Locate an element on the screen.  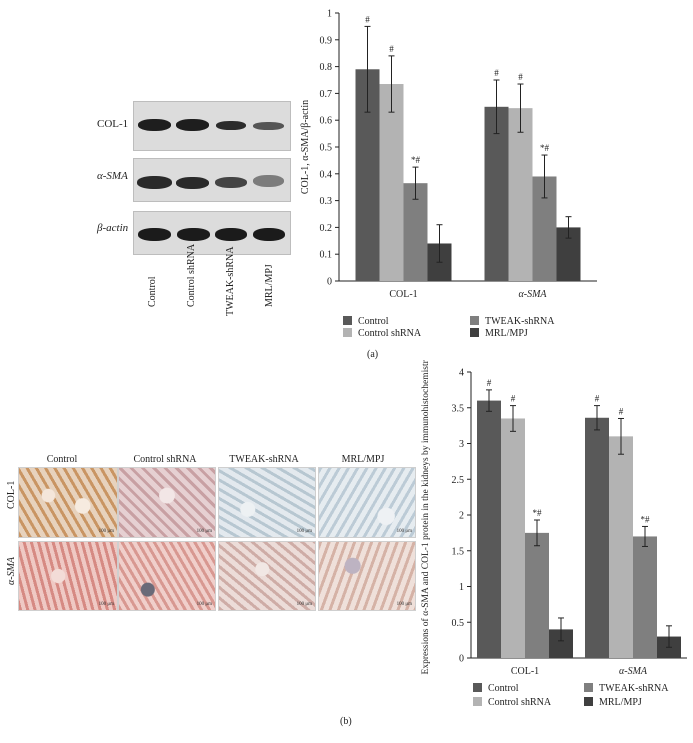
micrograph-tweak-shrna-col1: 100 μm is located at coordinates (267, 502).